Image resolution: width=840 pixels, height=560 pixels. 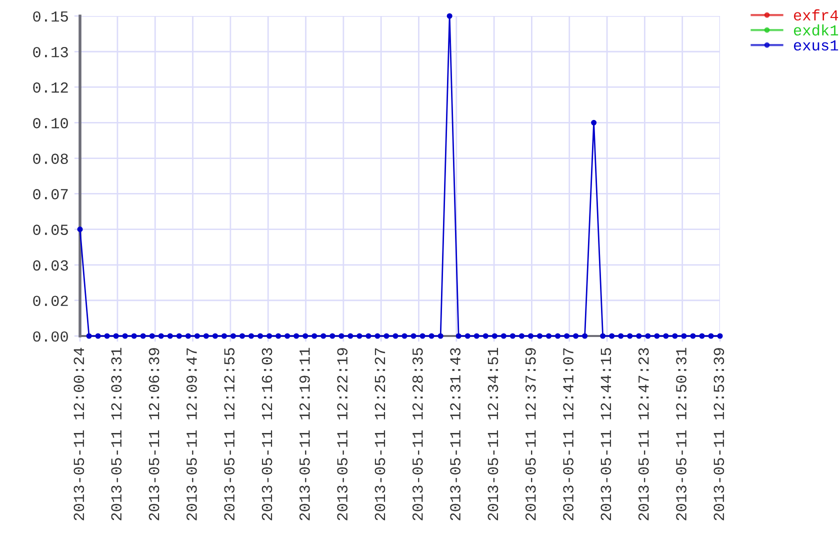 I want to click on y-tick-label: 0.10, so click(x=50, y=123).